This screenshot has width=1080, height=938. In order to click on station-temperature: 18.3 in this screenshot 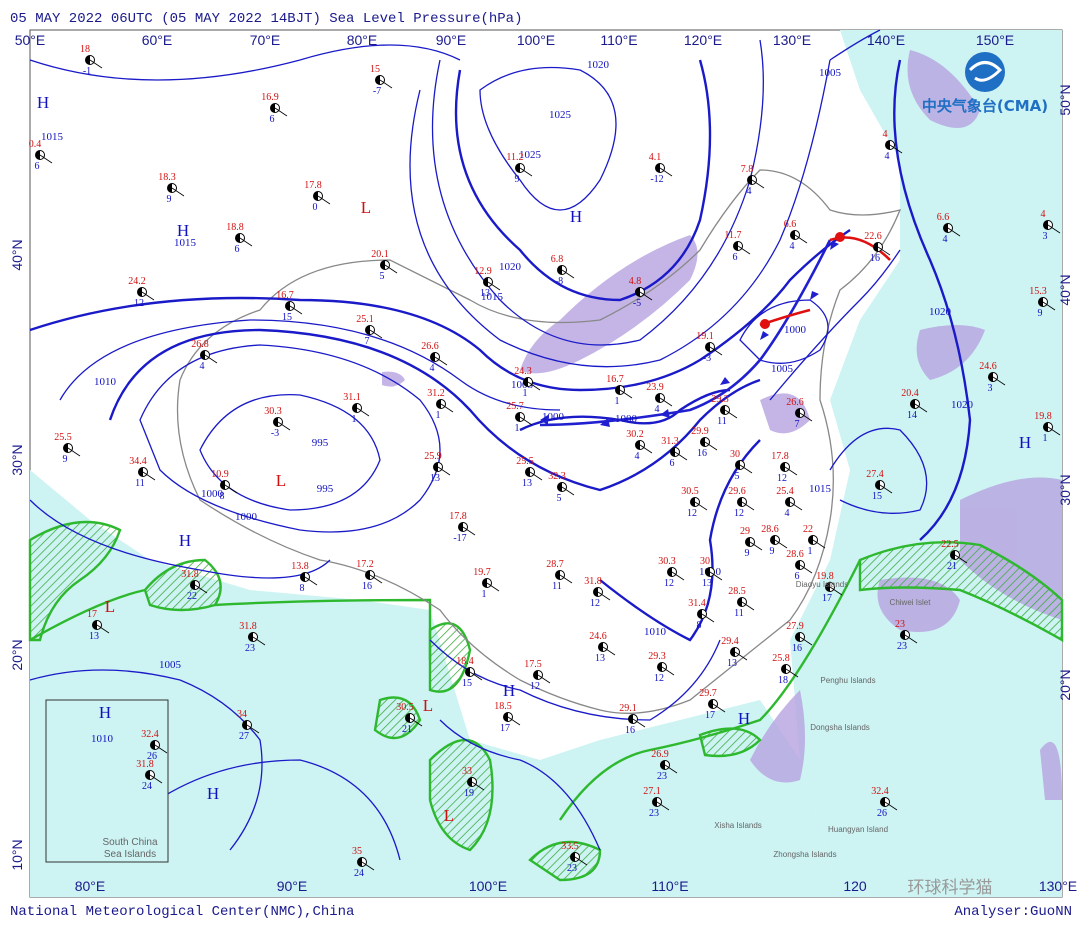, I will do `click(167, 177)`.